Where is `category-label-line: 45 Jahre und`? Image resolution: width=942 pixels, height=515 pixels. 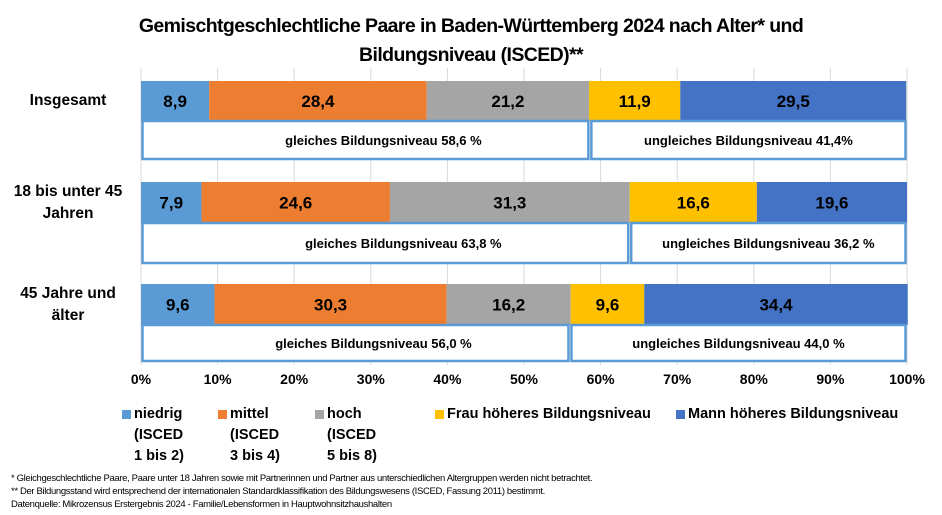 category-label-line: 45 Jahre und is located at coordinates (68, 293).